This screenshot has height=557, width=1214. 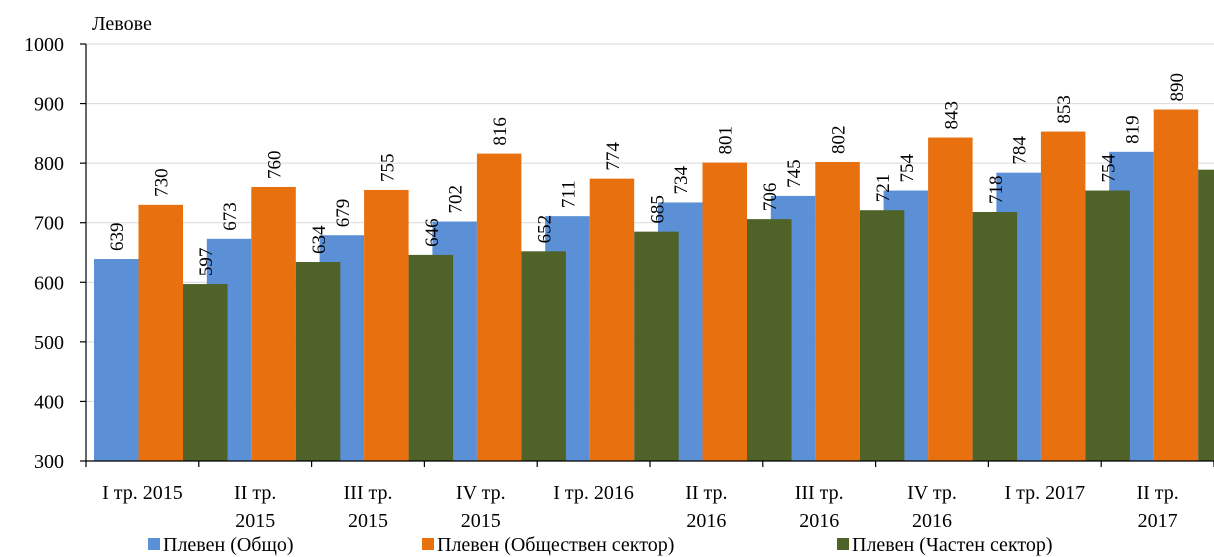 What do you see at coordinates (839, 139) in the screenshot?
I see `data-label: 802` at bounding box center [839, 139].